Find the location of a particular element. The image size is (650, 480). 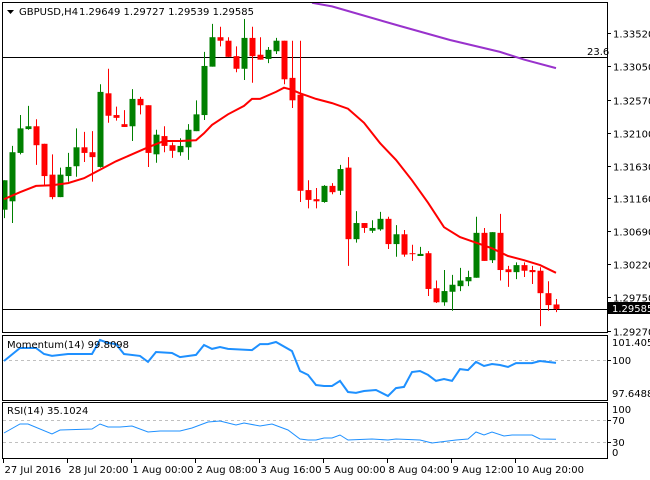

rsi-panel is located at coordinates (305, 430).